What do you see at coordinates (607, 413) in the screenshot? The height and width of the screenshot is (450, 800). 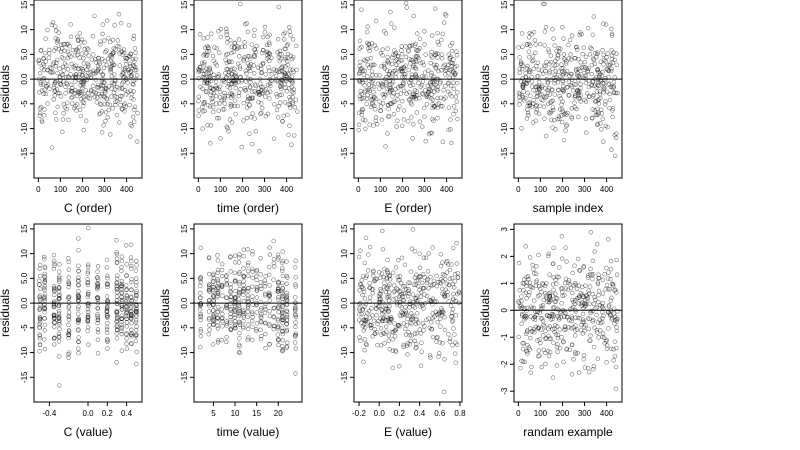 I see `x-tick-label: 400` at bounding box center [607, 413].